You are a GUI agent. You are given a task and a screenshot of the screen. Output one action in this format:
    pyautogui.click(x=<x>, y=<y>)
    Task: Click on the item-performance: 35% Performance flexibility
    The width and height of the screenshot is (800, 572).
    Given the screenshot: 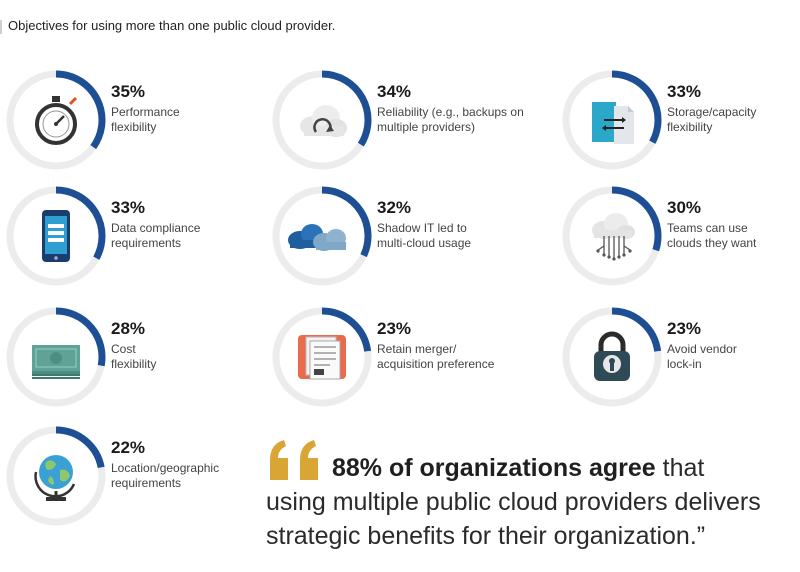 What is the action you would take?
    pyautogui.click(x=141, y=120)
    